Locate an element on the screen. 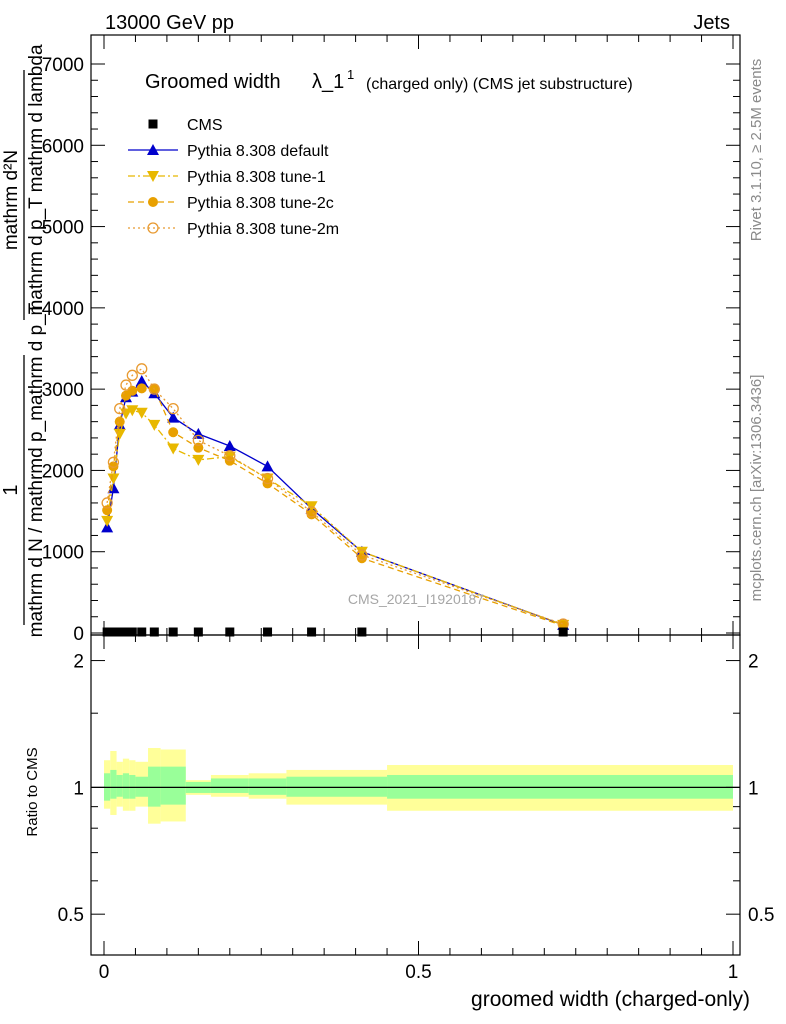  title-lambda: λ_1 is located at coordinates (328, 82).